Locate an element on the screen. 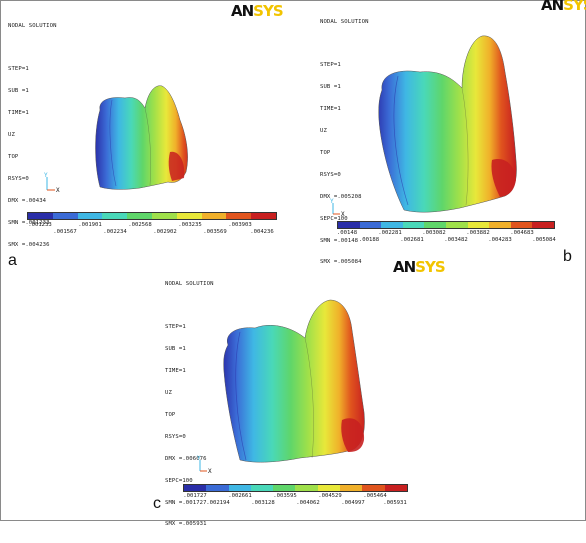  tick-label: .003569 is located at coordinates (215, 232).